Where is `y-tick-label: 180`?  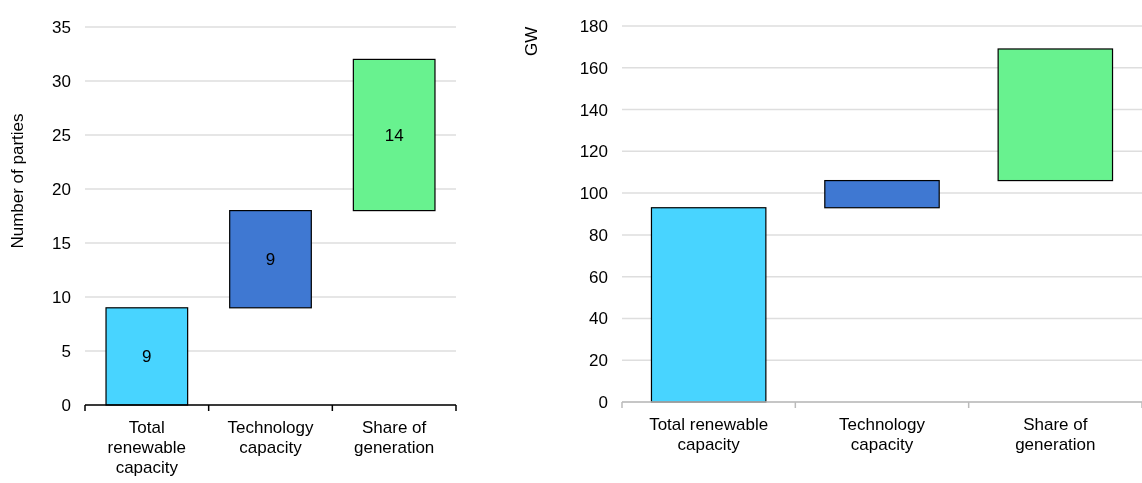 y-tick-label: 180 is located at coordinates (593, 26).